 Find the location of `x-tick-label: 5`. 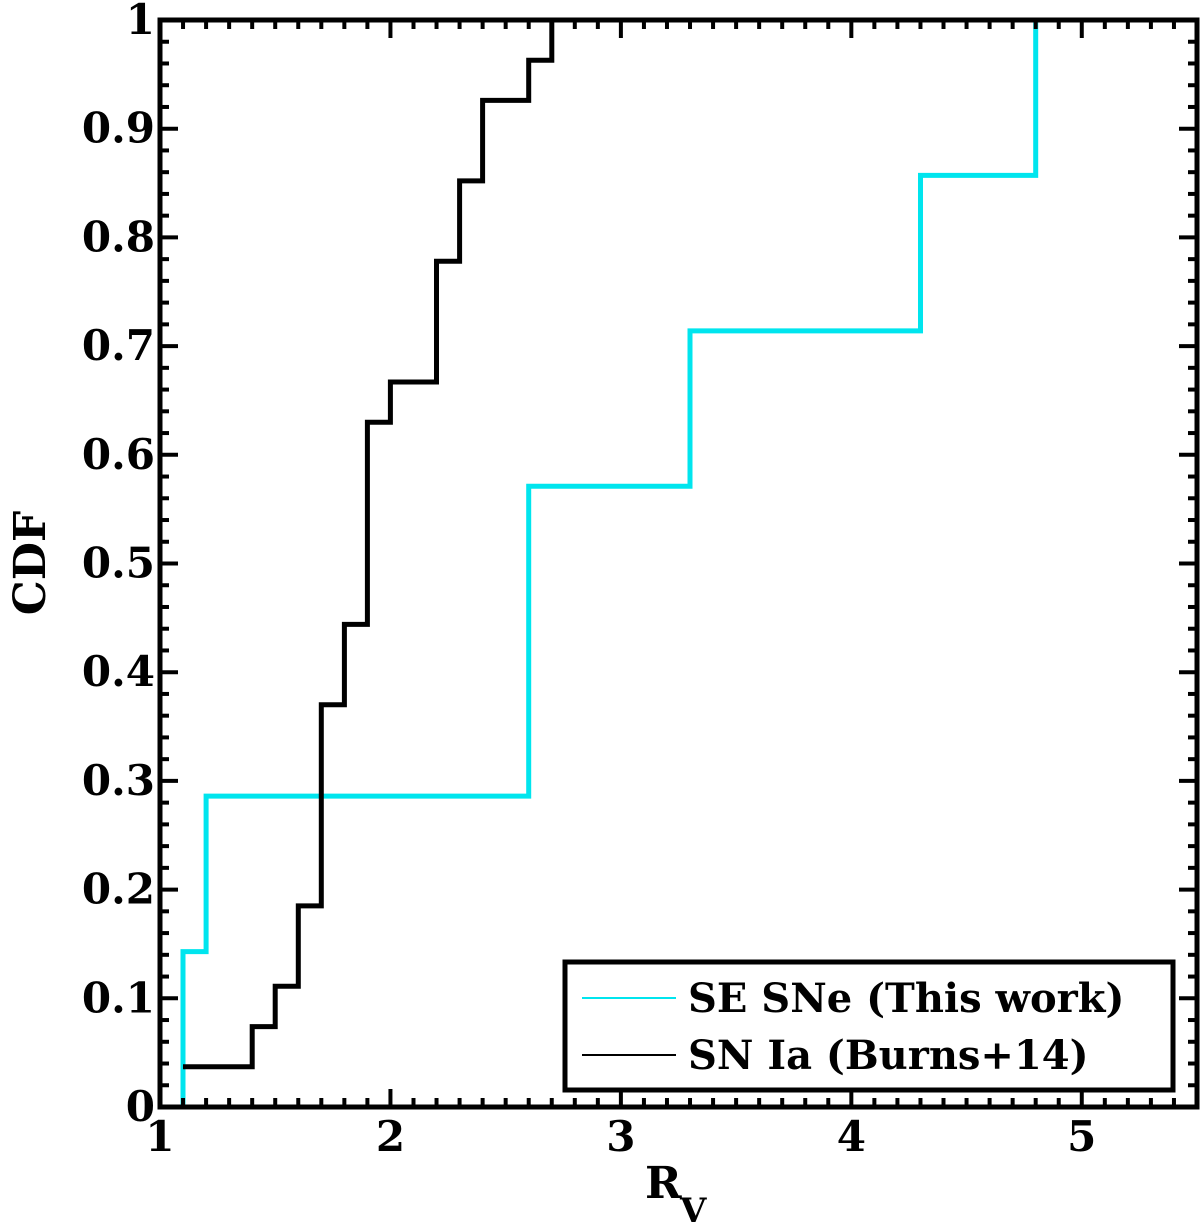

x-tick-label: 5 is located at coordinates (1081, 1136).